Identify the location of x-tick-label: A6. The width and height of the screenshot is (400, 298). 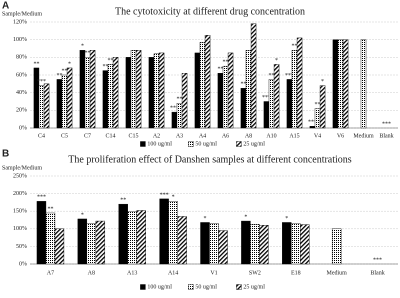
(225, 136).